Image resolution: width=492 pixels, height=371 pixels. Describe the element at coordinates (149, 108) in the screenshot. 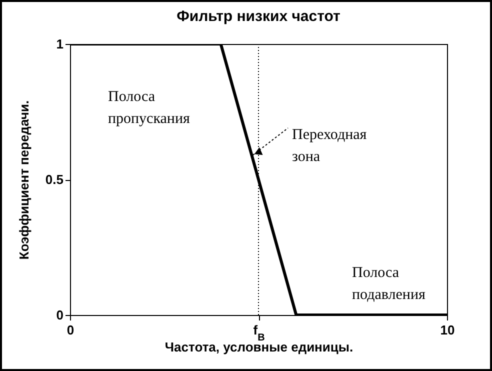

I see `annotation: Полоса пропускания` at that location.